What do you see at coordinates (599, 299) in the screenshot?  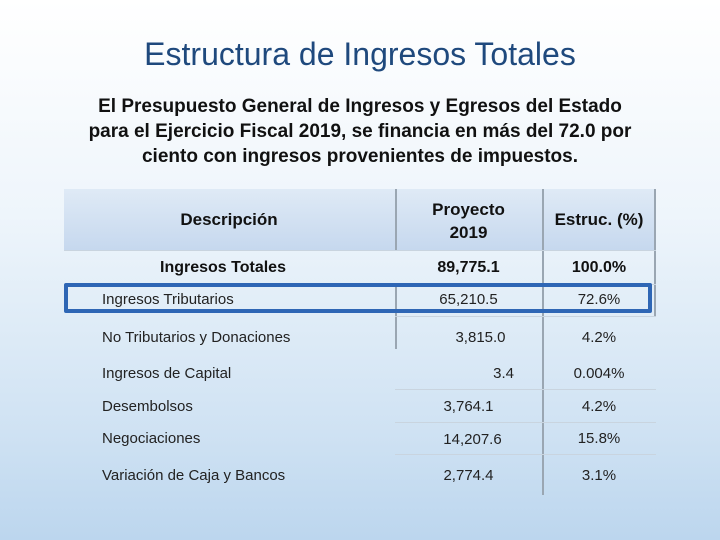 I see `table-row-estruc: 72.6%` at bounding box center [599, 299].